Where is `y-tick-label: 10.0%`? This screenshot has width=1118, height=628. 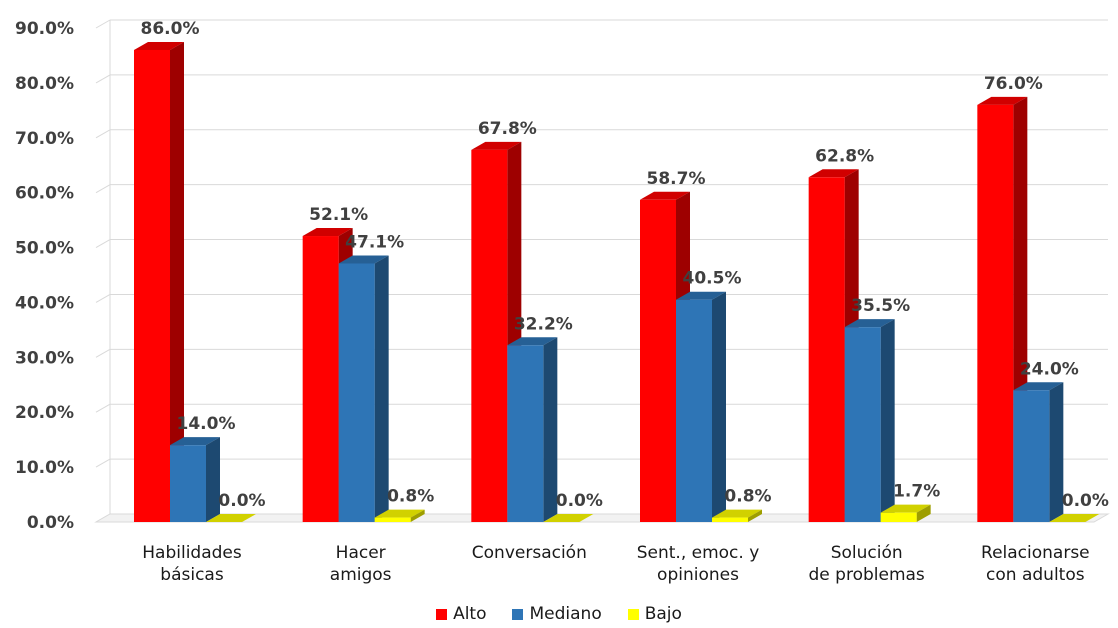 y-tick-label: 10.0% is located at coordinates (44, 468).